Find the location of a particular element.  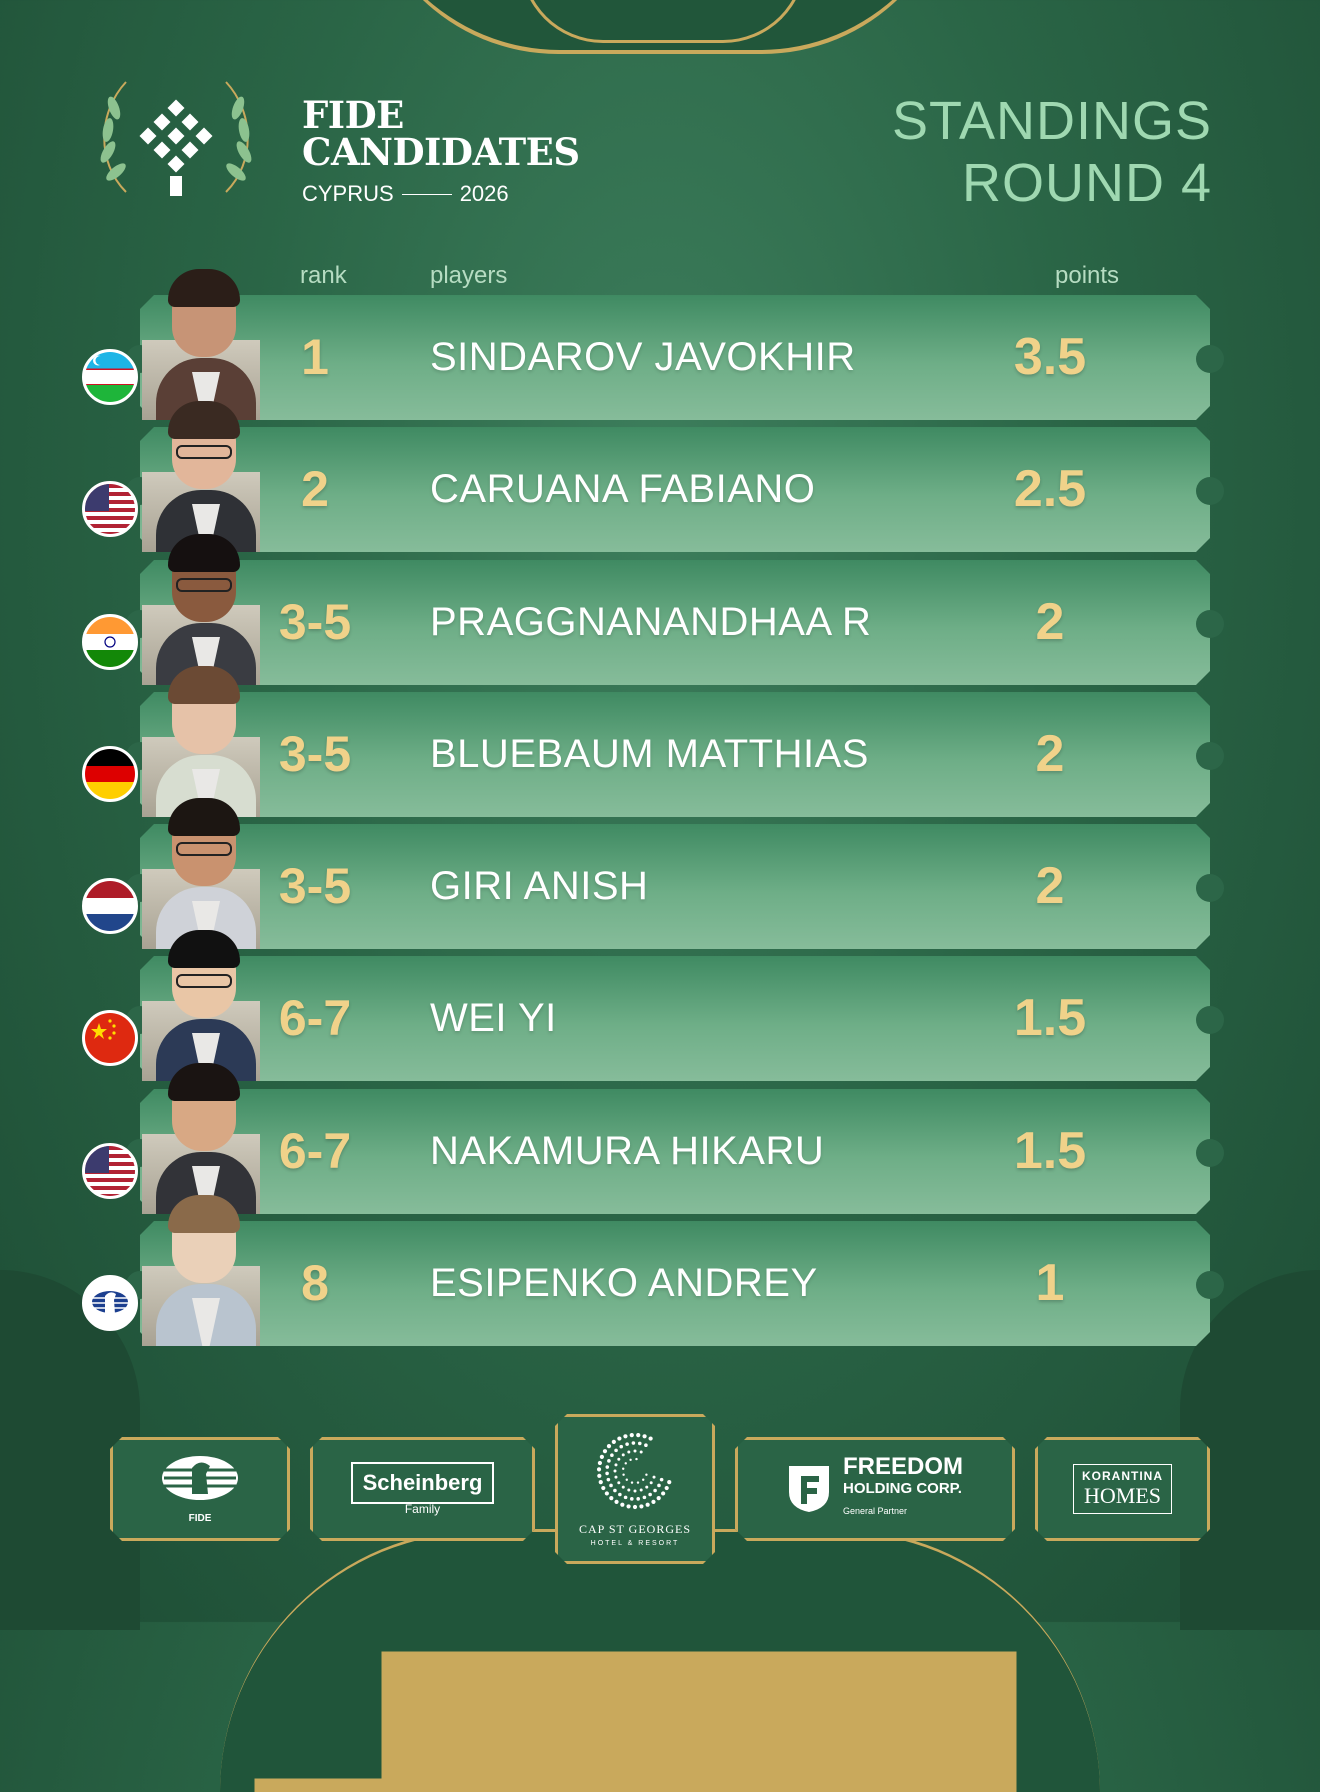

cap-sub: HOTEL & RESORT is located at coordinates (635, 1543).